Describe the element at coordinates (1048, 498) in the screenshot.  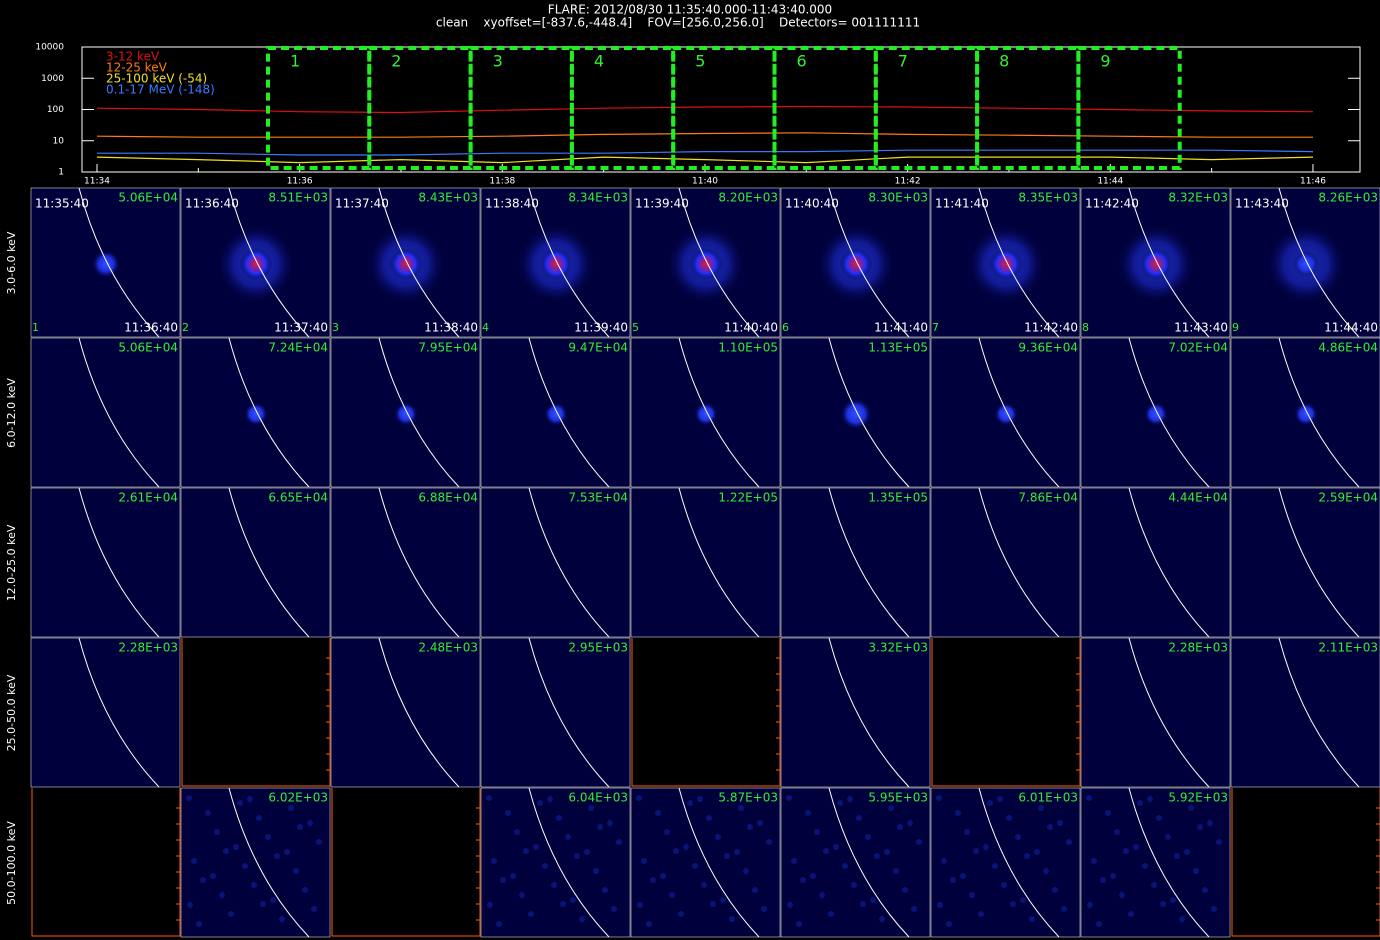
I see `panel-max: 7.86E+04` at that location.